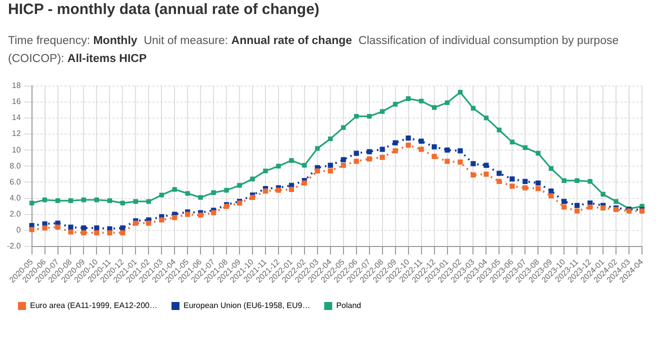  I want to click on y-tick-label: 0, so click(19, 230).